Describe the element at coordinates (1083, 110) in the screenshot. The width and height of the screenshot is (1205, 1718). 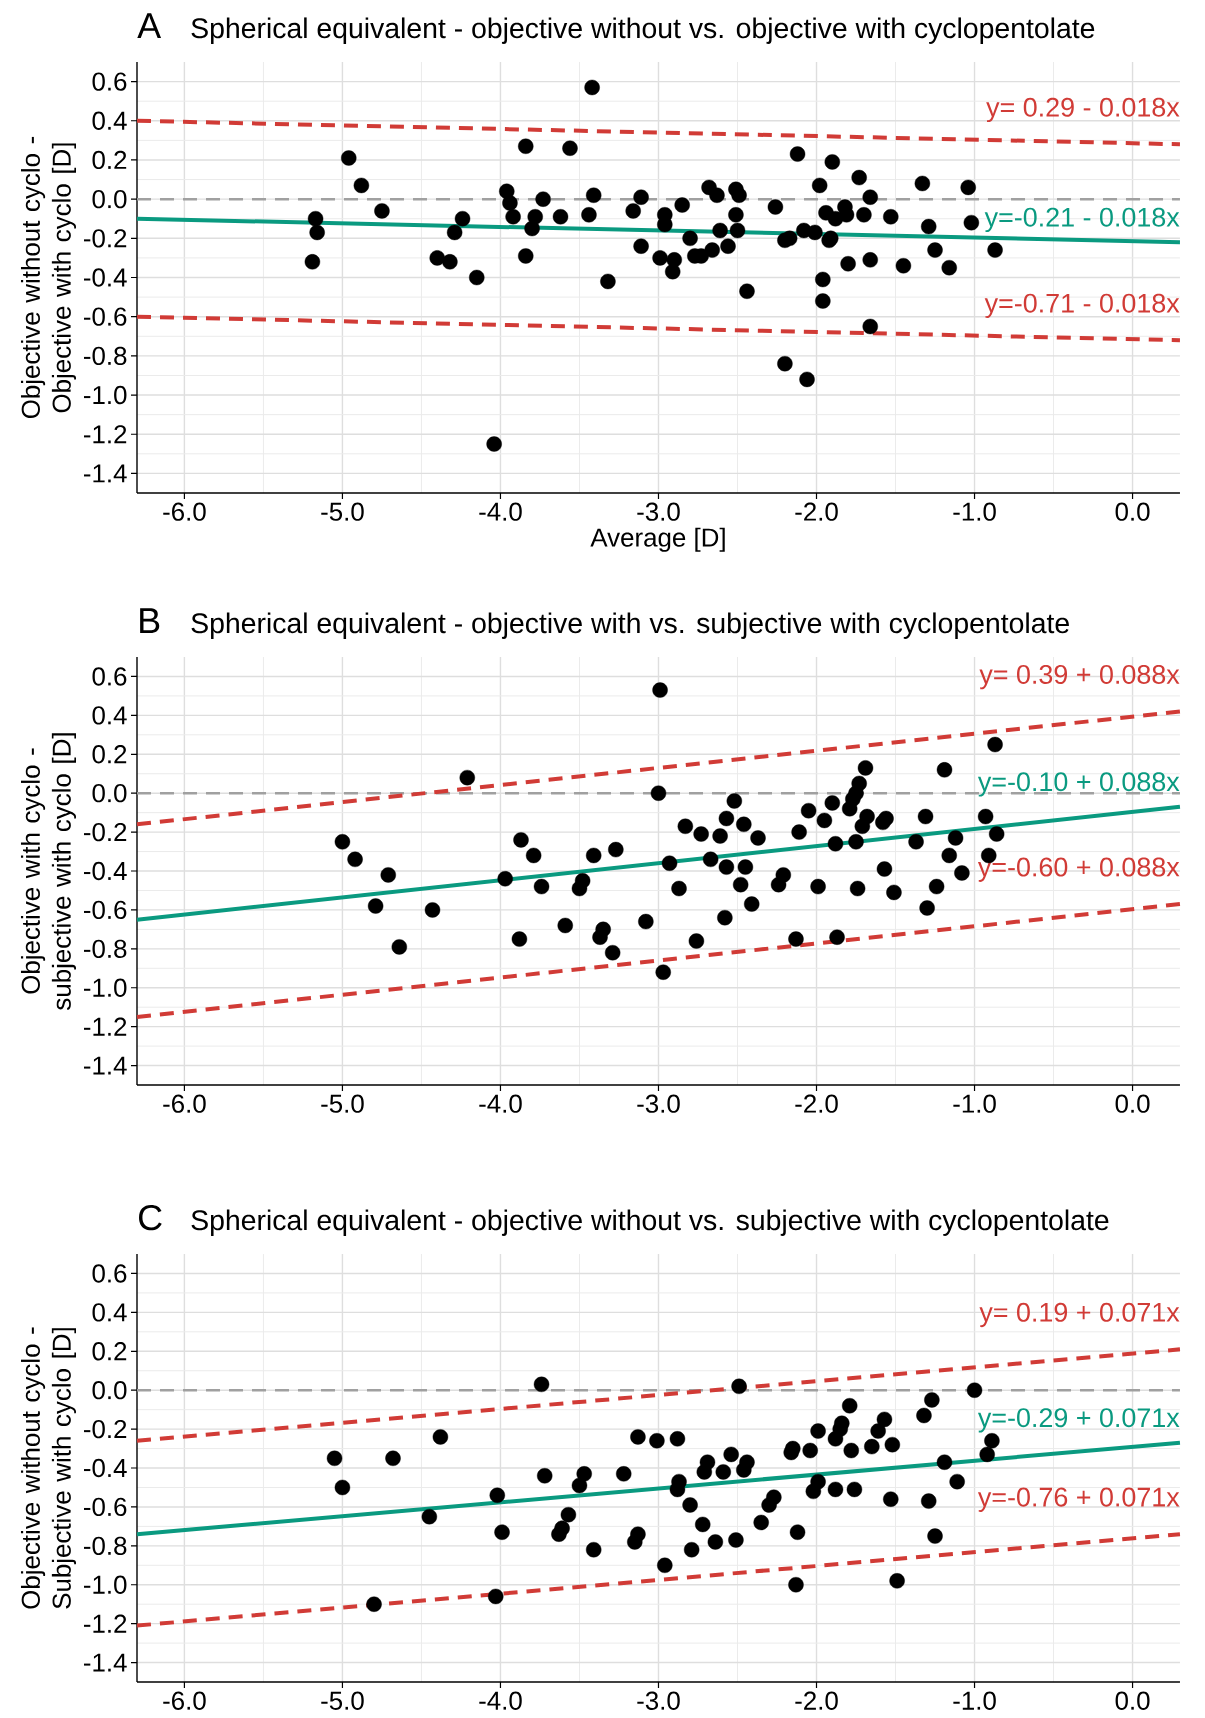
I see `annotation: y= 0.29 - 0.018x` at that location.